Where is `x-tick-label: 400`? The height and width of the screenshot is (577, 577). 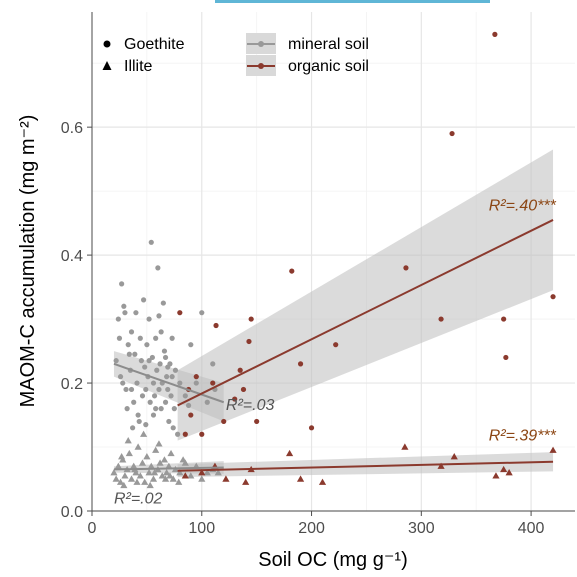
x-tick-label: 400 is located at coordinates (531, 528).